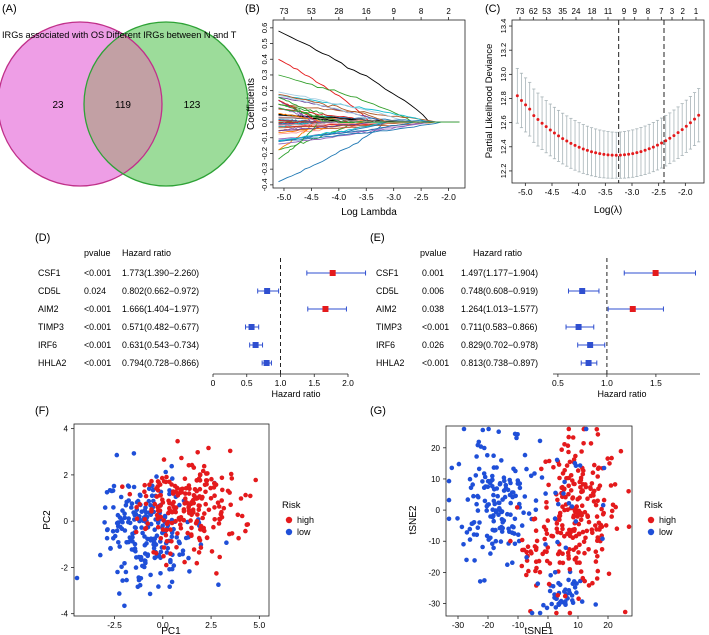  I want to click on x-axis-label-b: Log Lambda, so click(369, 212).